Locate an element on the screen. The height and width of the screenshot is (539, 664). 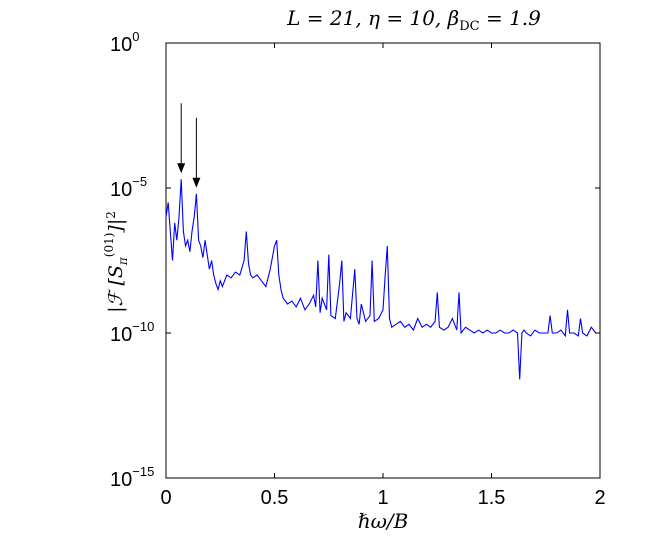
y-tick-label: 10⁻¹⁵ is located at coordinates (132, 477).